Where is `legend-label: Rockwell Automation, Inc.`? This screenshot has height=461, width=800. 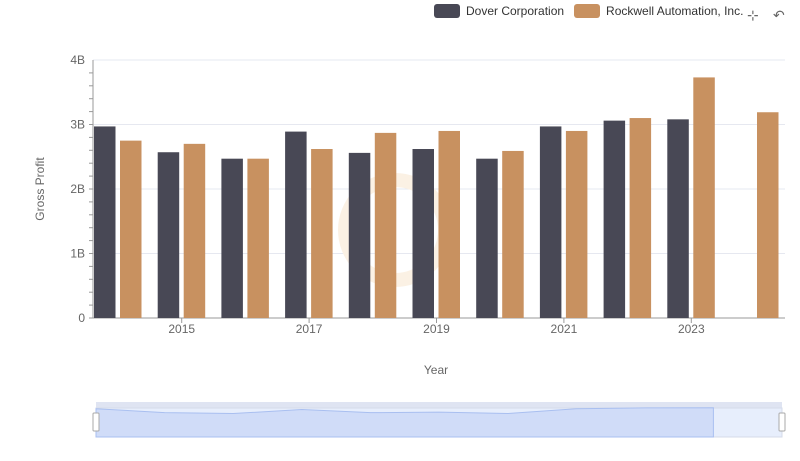 legend-label: Rockwell Automation, Inc. is located at coordinates (675, 11).